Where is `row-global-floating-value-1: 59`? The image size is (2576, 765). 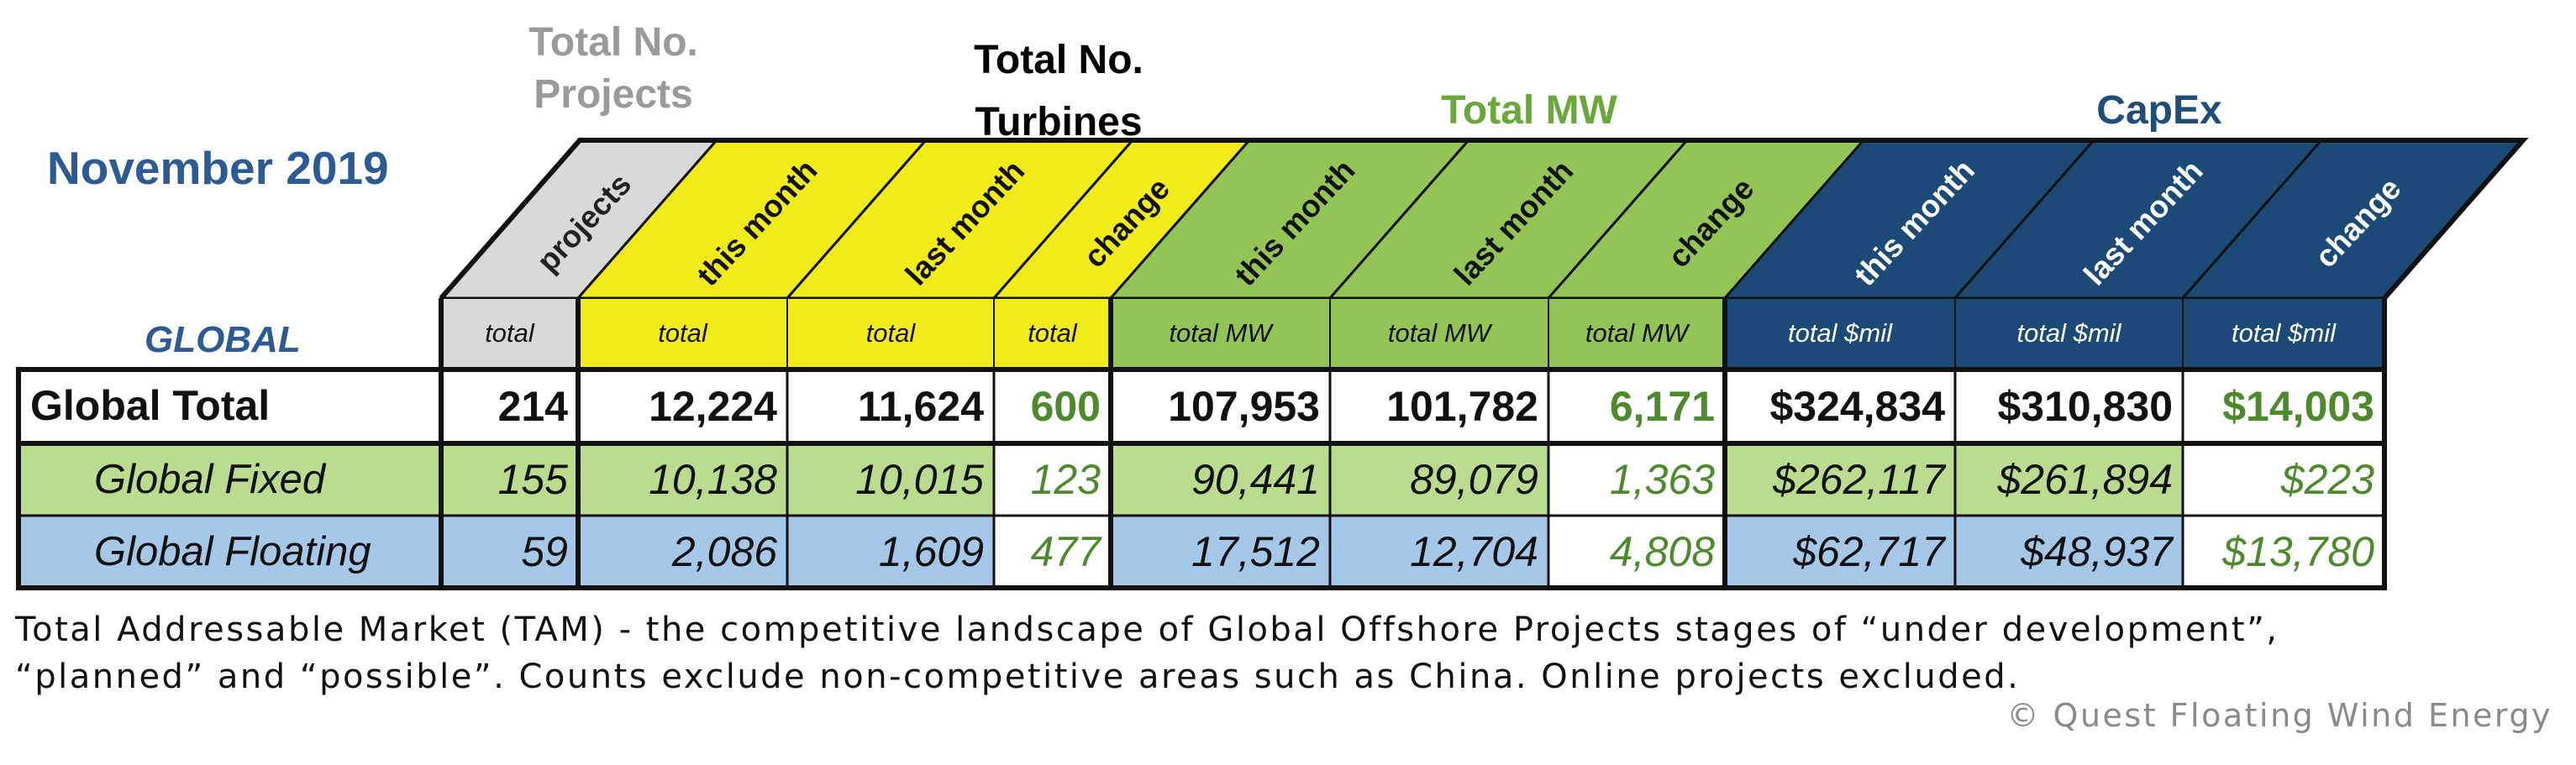
row-global-floating-value-1: 59 is located at coordinates (544, 551).